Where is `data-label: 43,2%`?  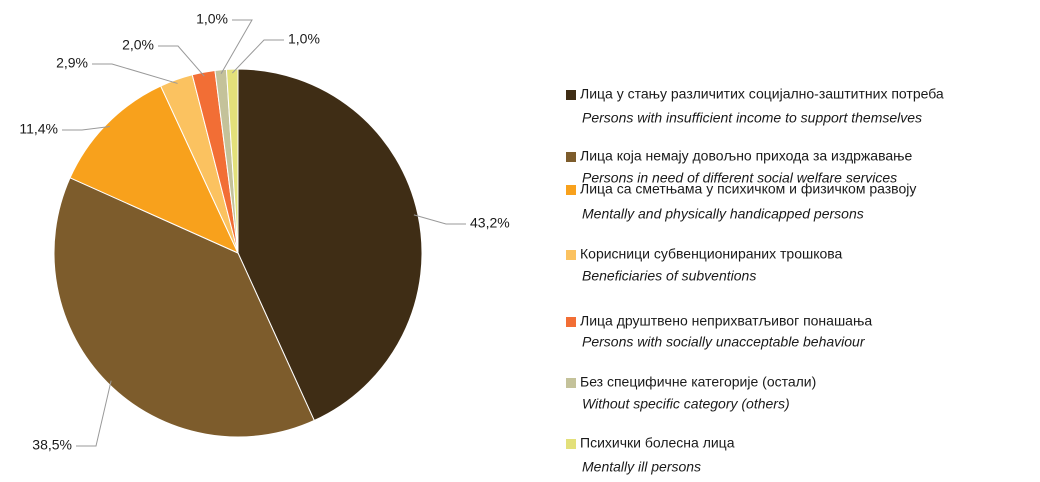
data-label: 43,2% is located at coordinates (490, 223).